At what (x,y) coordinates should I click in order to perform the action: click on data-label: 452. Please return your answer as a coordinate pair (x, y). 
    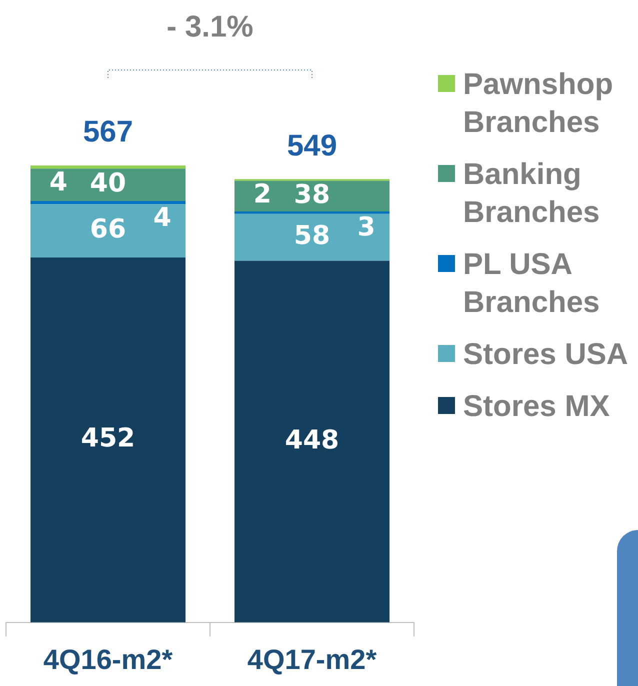
    Looking at the image, I should click on (108, 439).